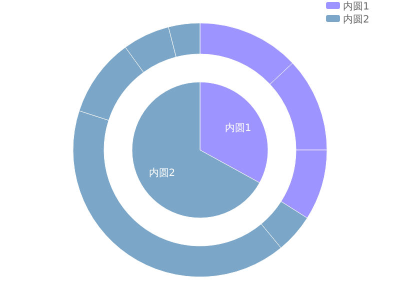  Describe the element at coordinates (356, 20) in the screenshot. I see `legend-label: 内圆2` at that location.